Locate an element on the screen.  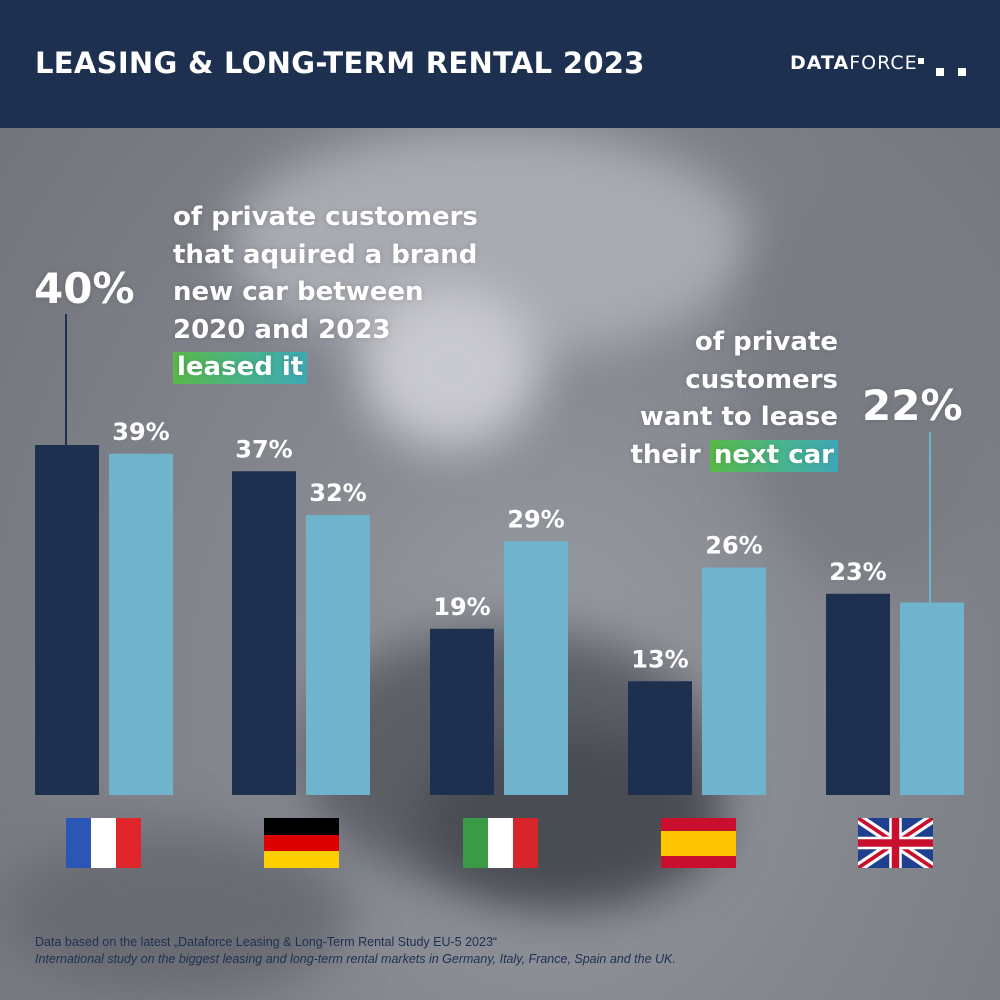
data-label-germany-series-1: 37% is located at coordinates (263, 449).